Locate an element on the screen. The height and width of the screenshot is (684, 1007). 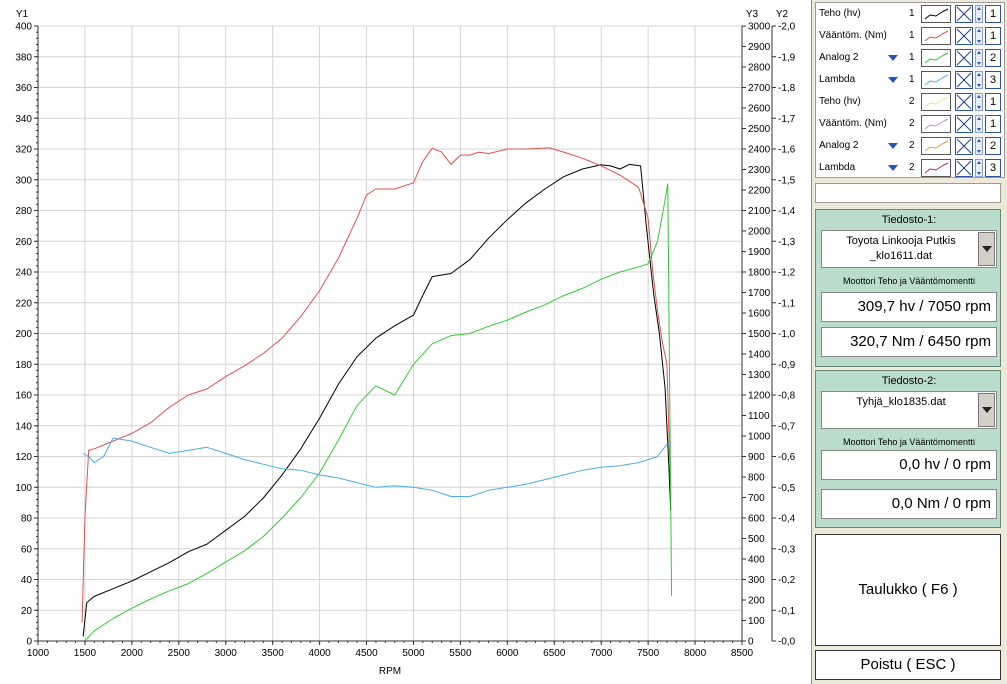
y2-tick-label: -1,7 is located at coordinates (787, 119).